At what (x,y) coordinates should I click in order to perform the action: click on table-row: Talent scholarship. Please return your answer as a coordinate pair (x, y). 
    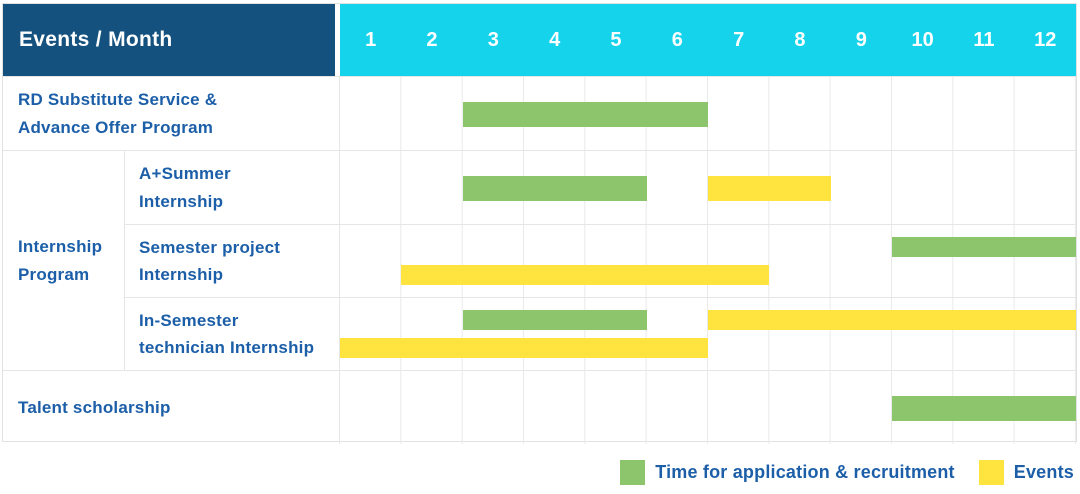
    Looking at the image, I should click on (539, 407).